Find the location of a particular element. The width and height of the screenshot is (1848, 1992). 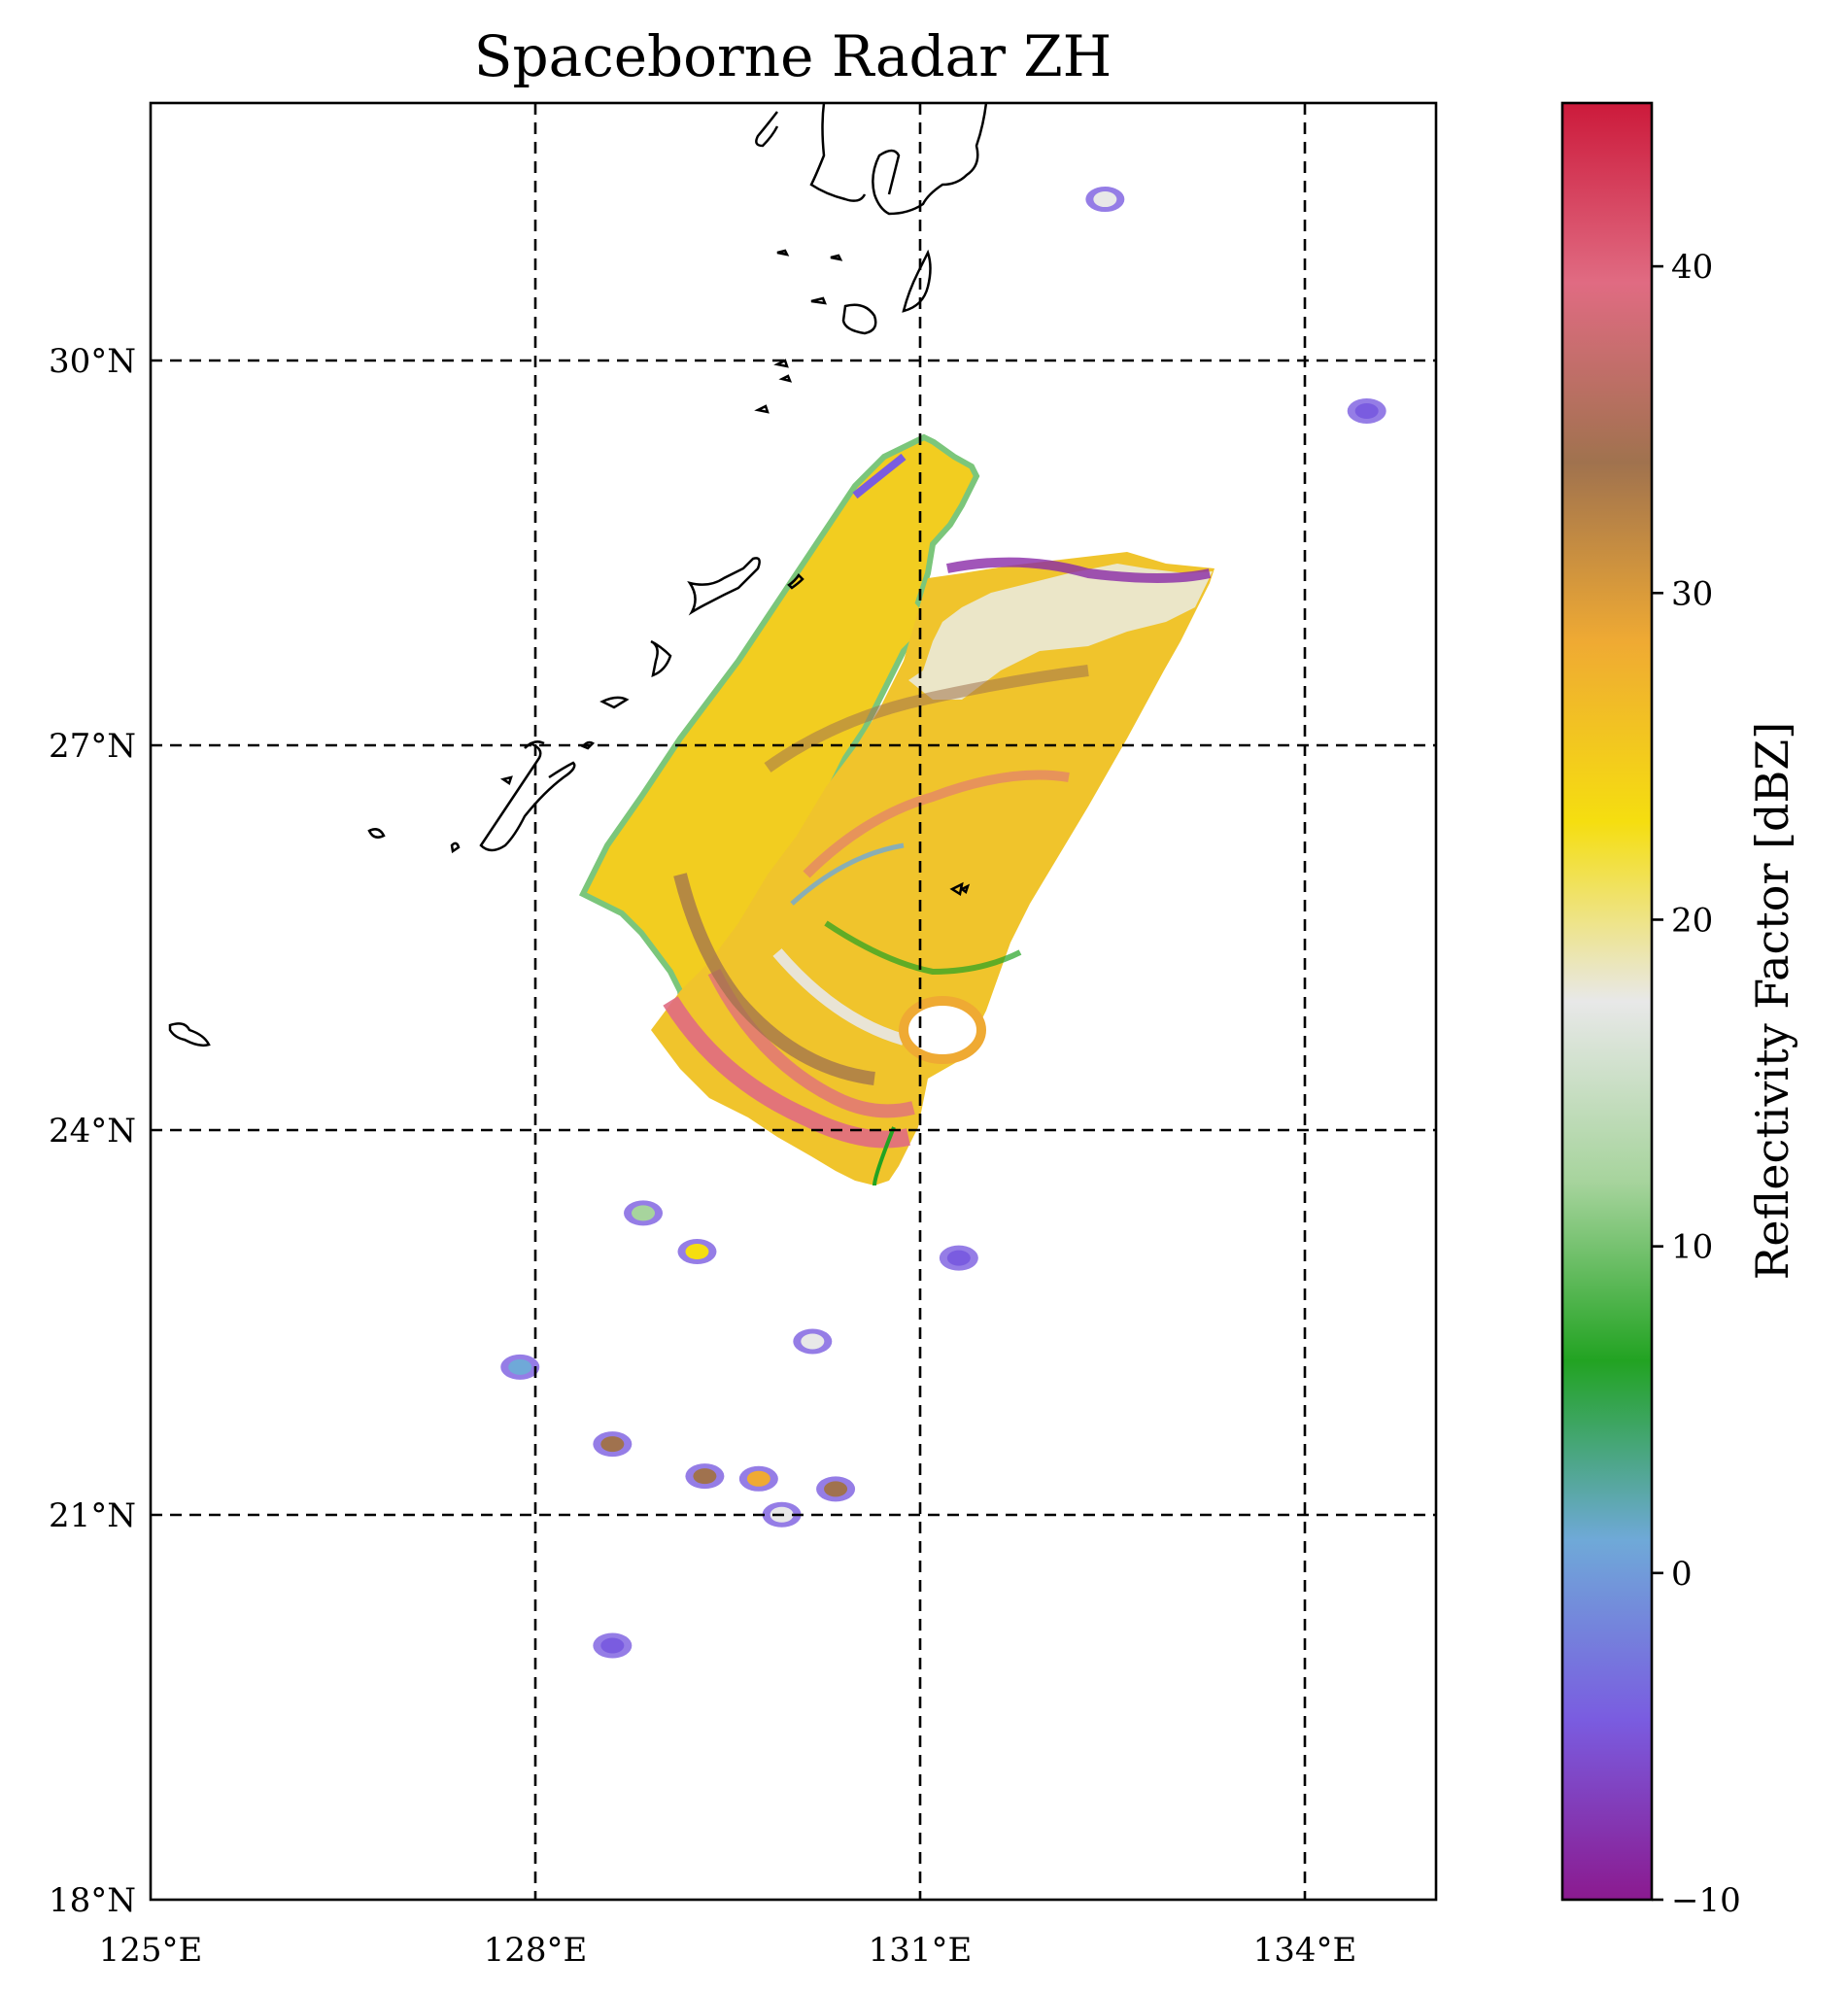

amami-oshima is located at coordinates (724, 586).